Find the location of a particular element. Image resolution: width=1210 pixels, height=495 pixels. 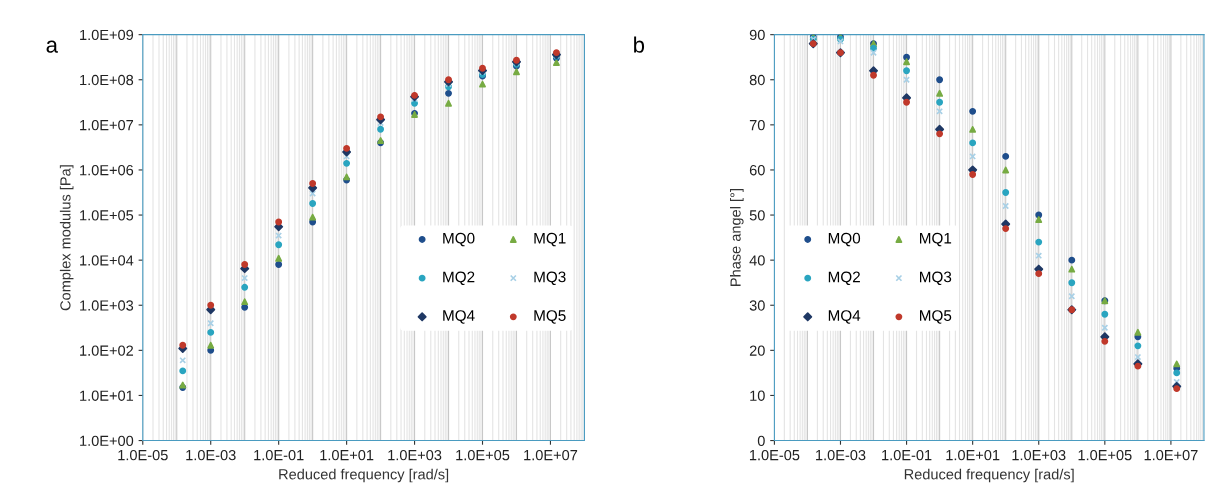

y-tick-label: 1.0E+06 is located at coordinates (107, 170).